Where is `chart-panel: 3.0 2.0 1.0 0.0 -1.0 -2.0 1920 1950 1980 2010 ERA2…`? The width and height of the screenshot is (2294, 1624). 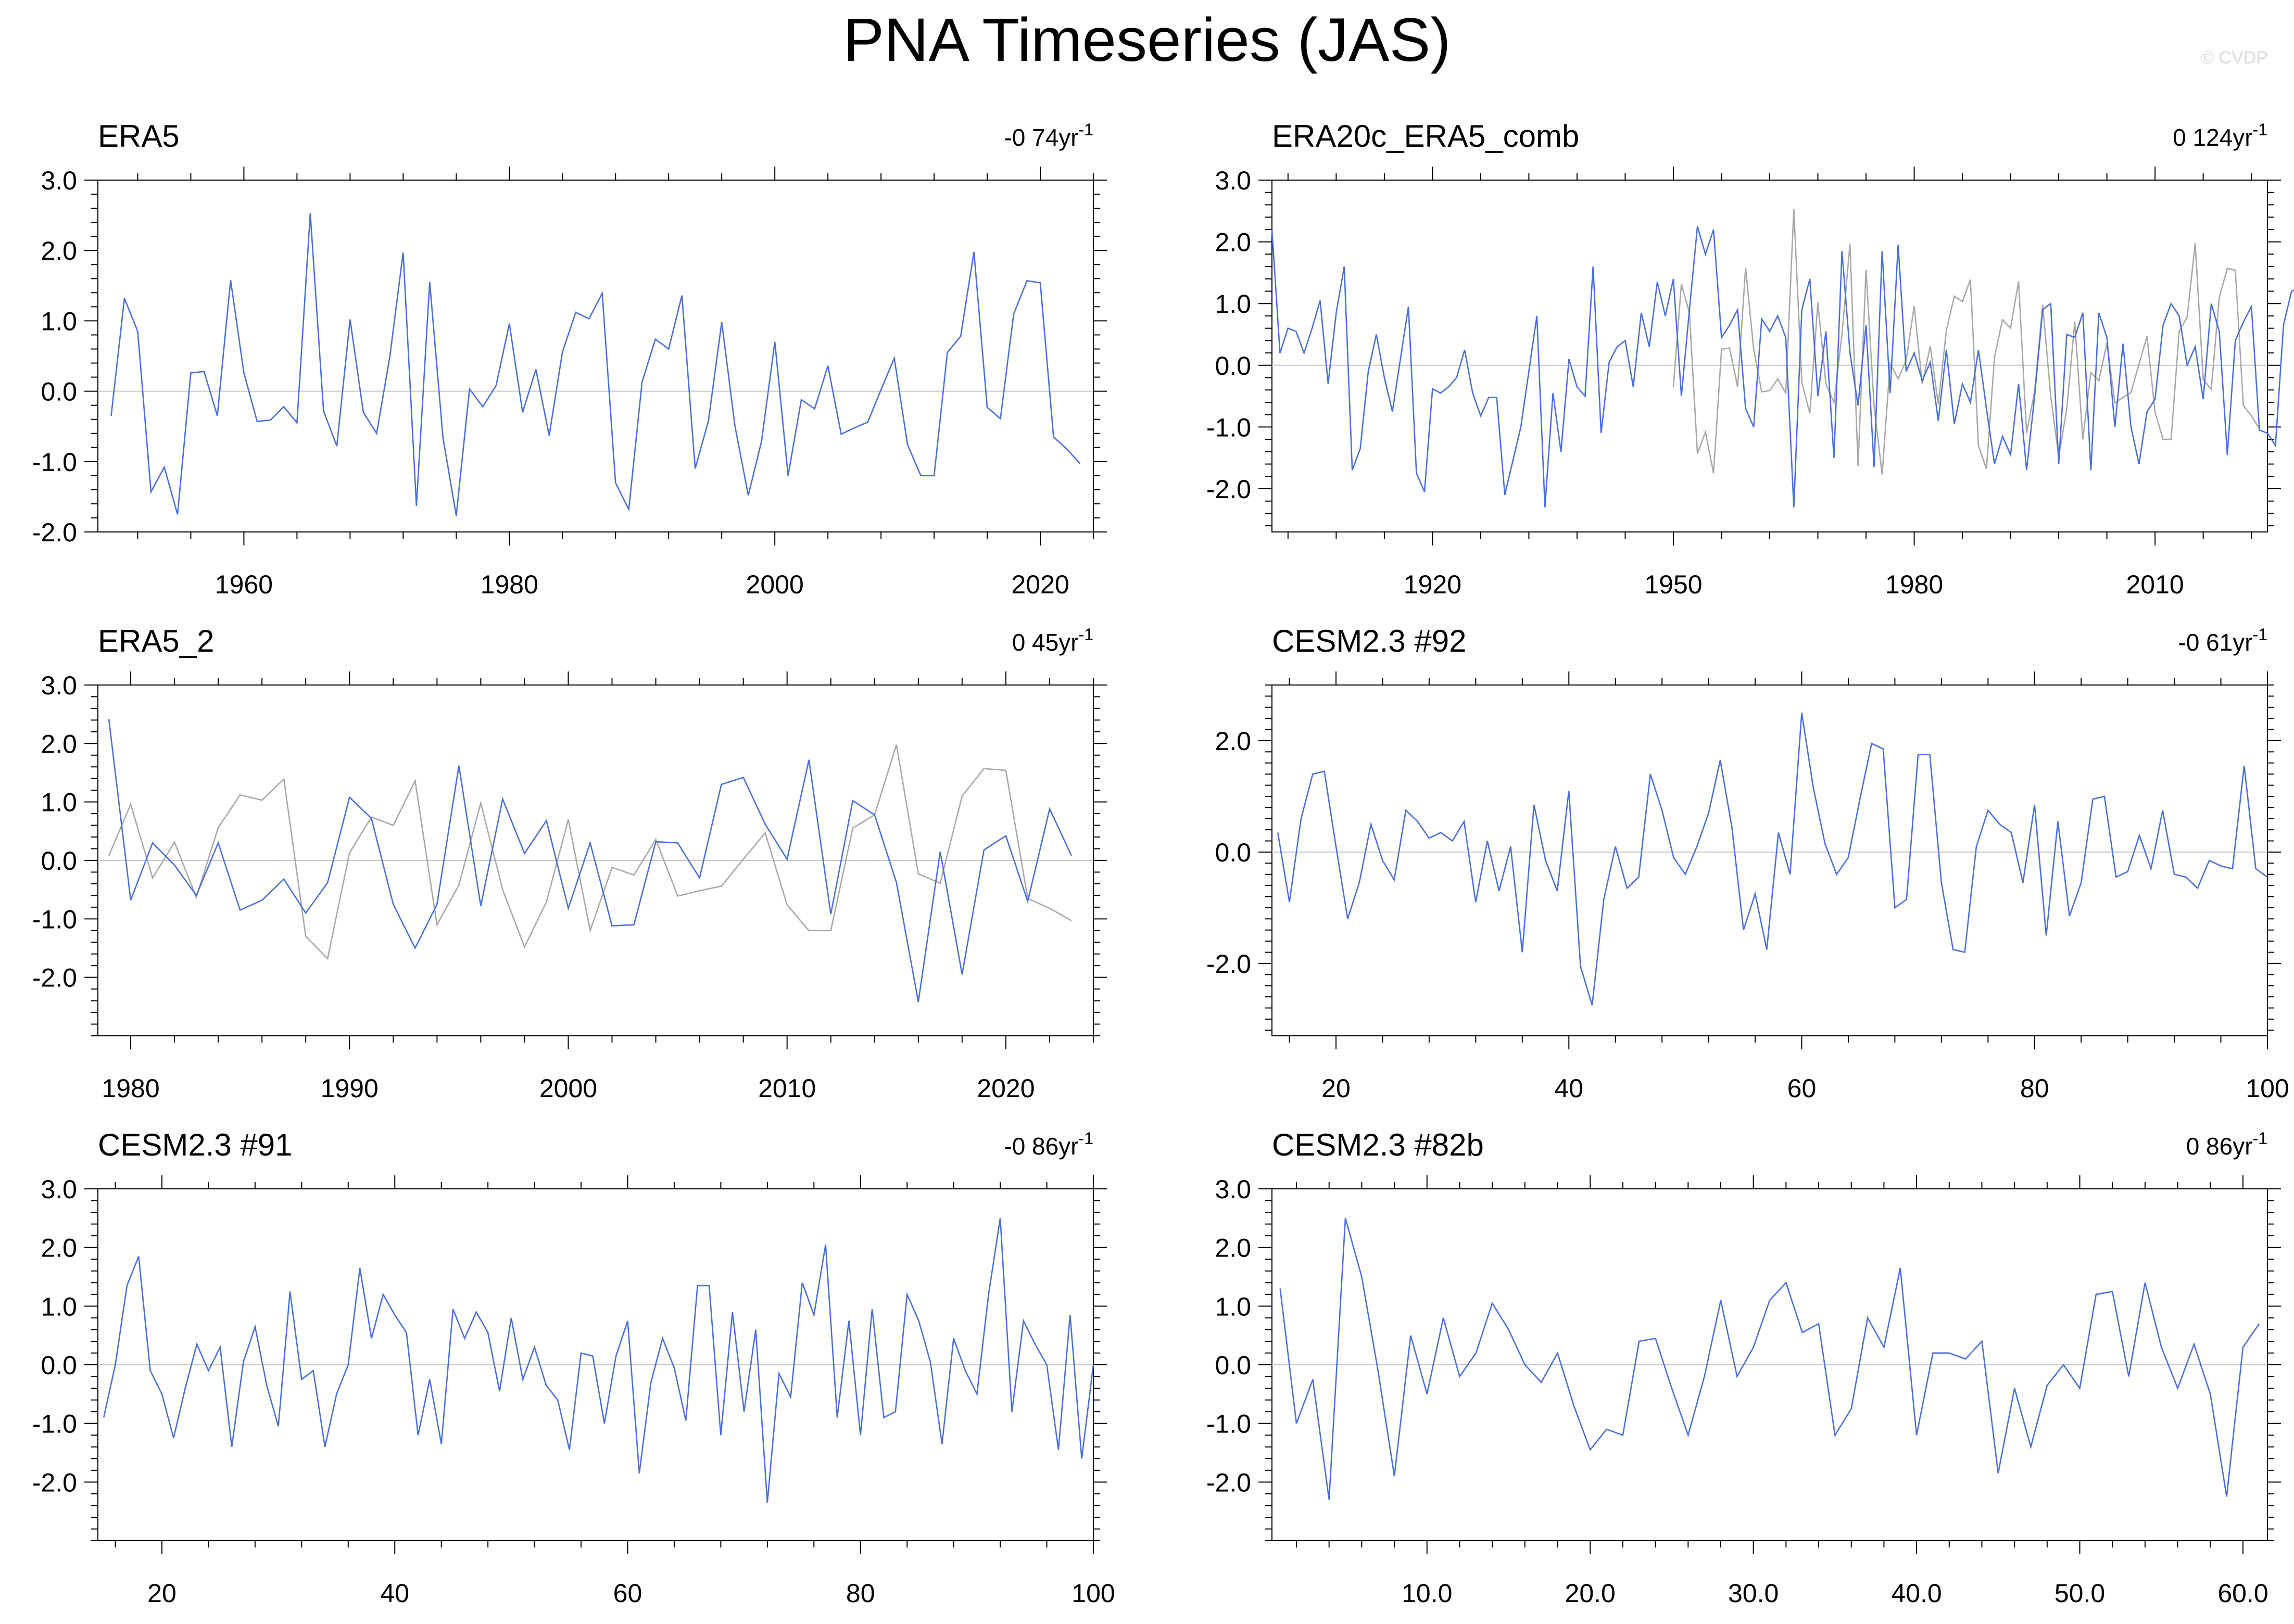 chart-panel: 3.0 2.0 1.0 0.0 -1.0 -2.0 1920 1950 1980 2010 ERA2… is located at coordinates (1750, 359).